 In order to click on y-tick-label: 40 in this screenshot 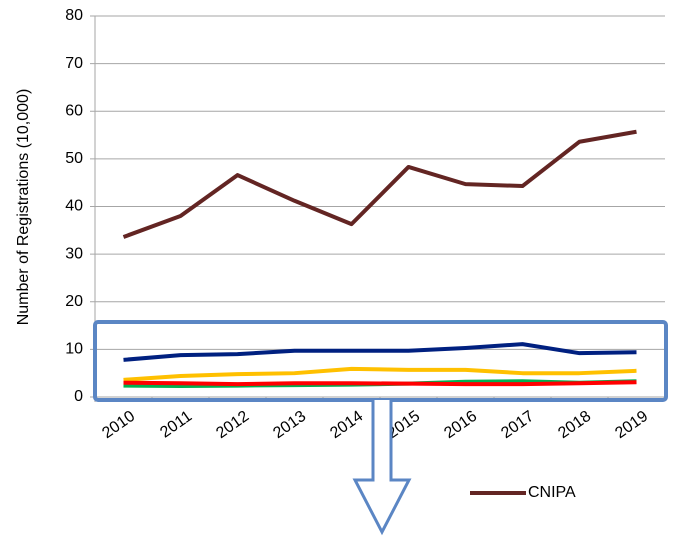, I will do `click(74, 206)`.